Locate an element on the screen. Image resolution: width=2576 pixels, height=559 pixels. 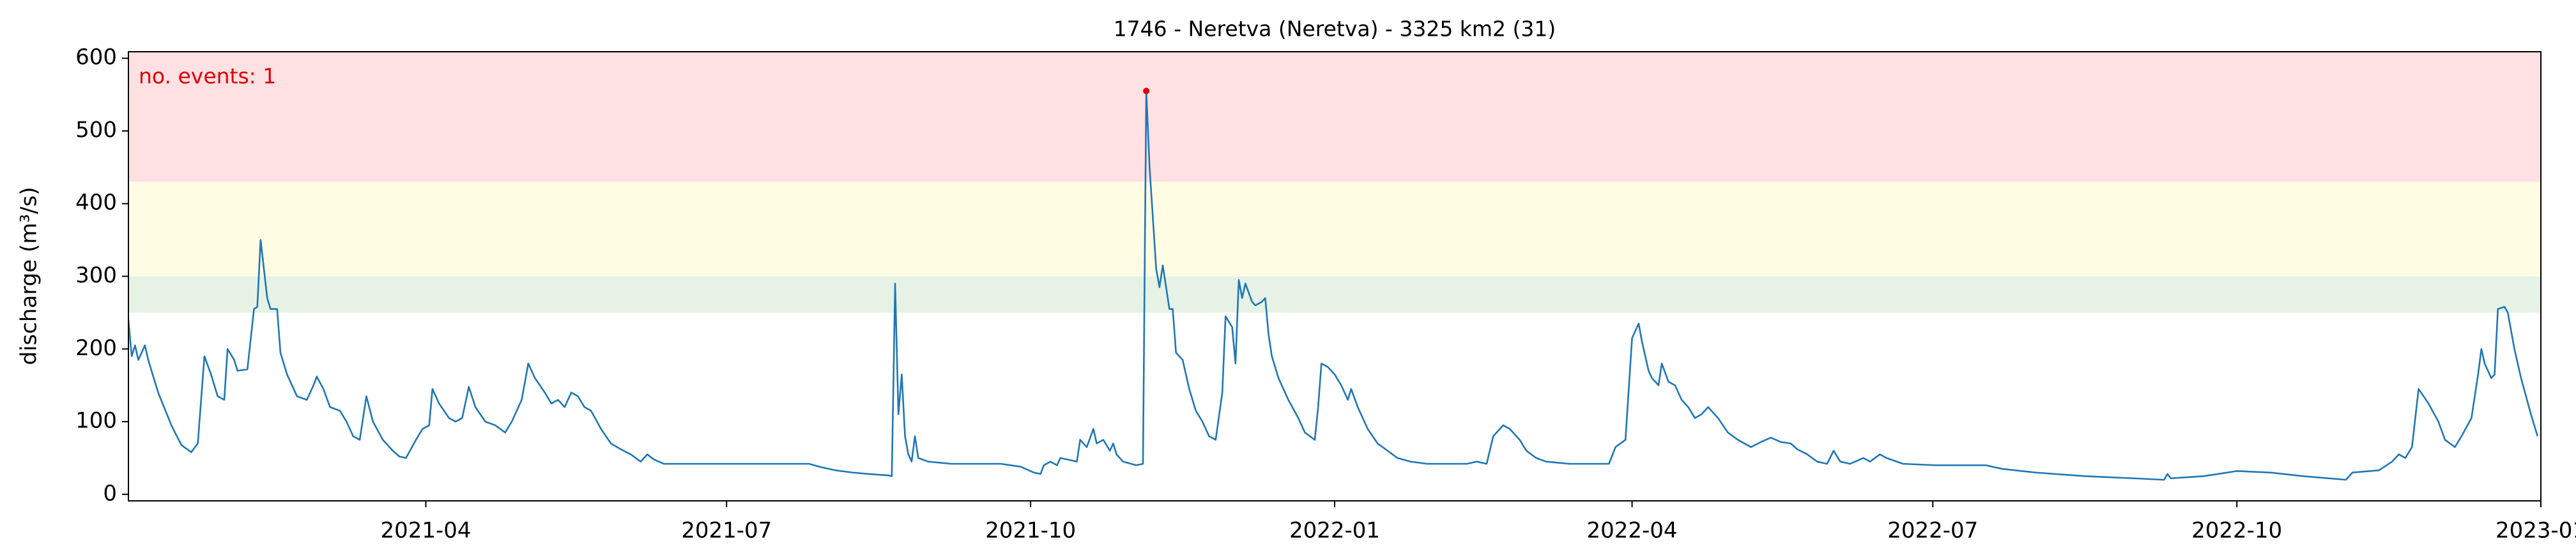
x-tick-label: 2021-10 is located at coordinates (1030, 531).